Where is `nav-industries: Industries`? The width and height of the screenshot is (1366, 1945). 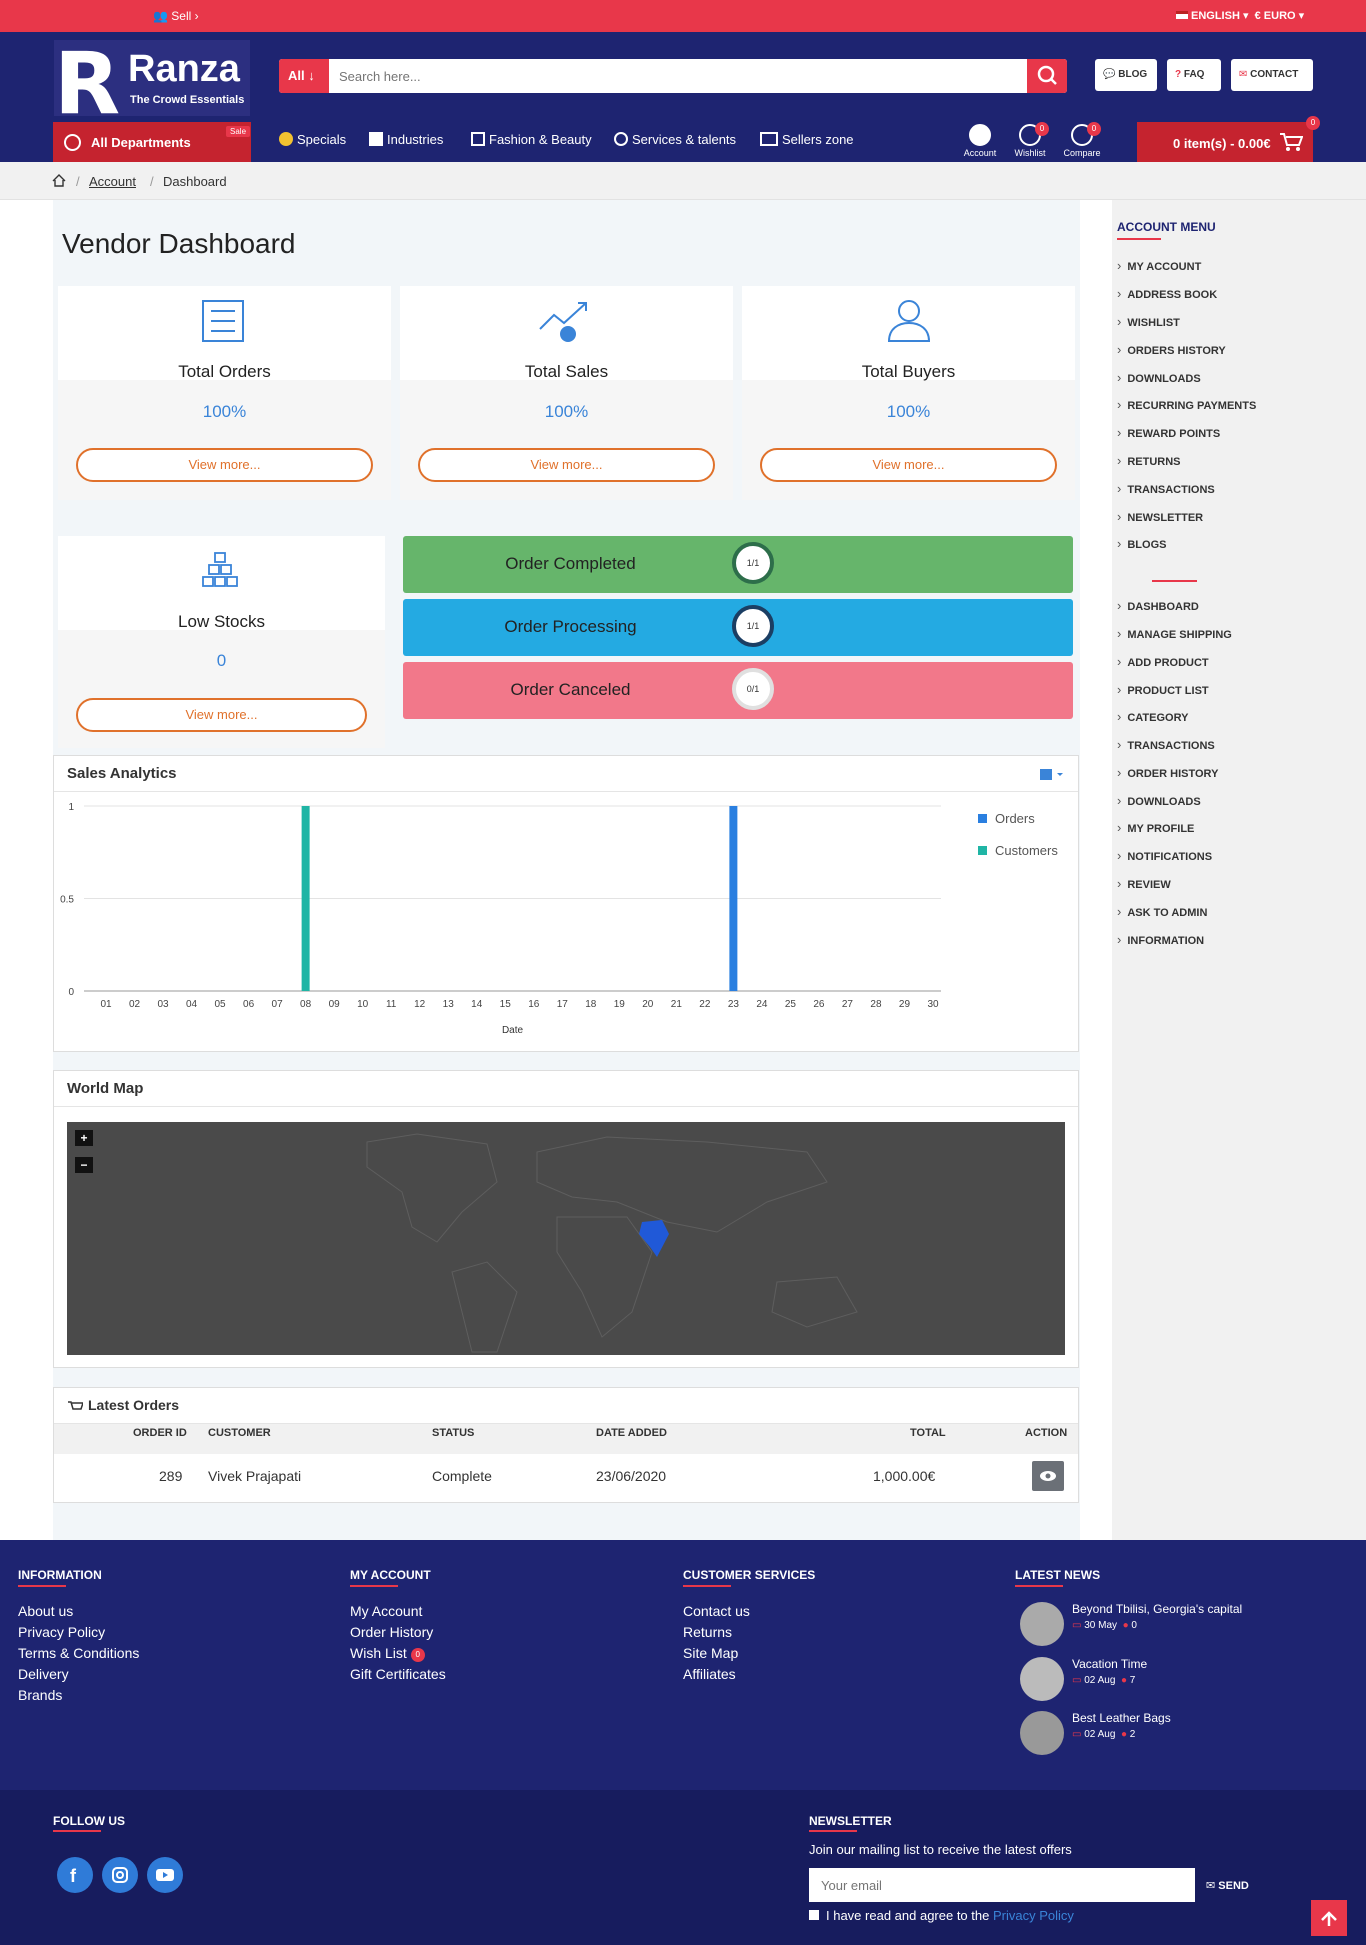 nav-industries: Industries is located at coordinates (406, 139).